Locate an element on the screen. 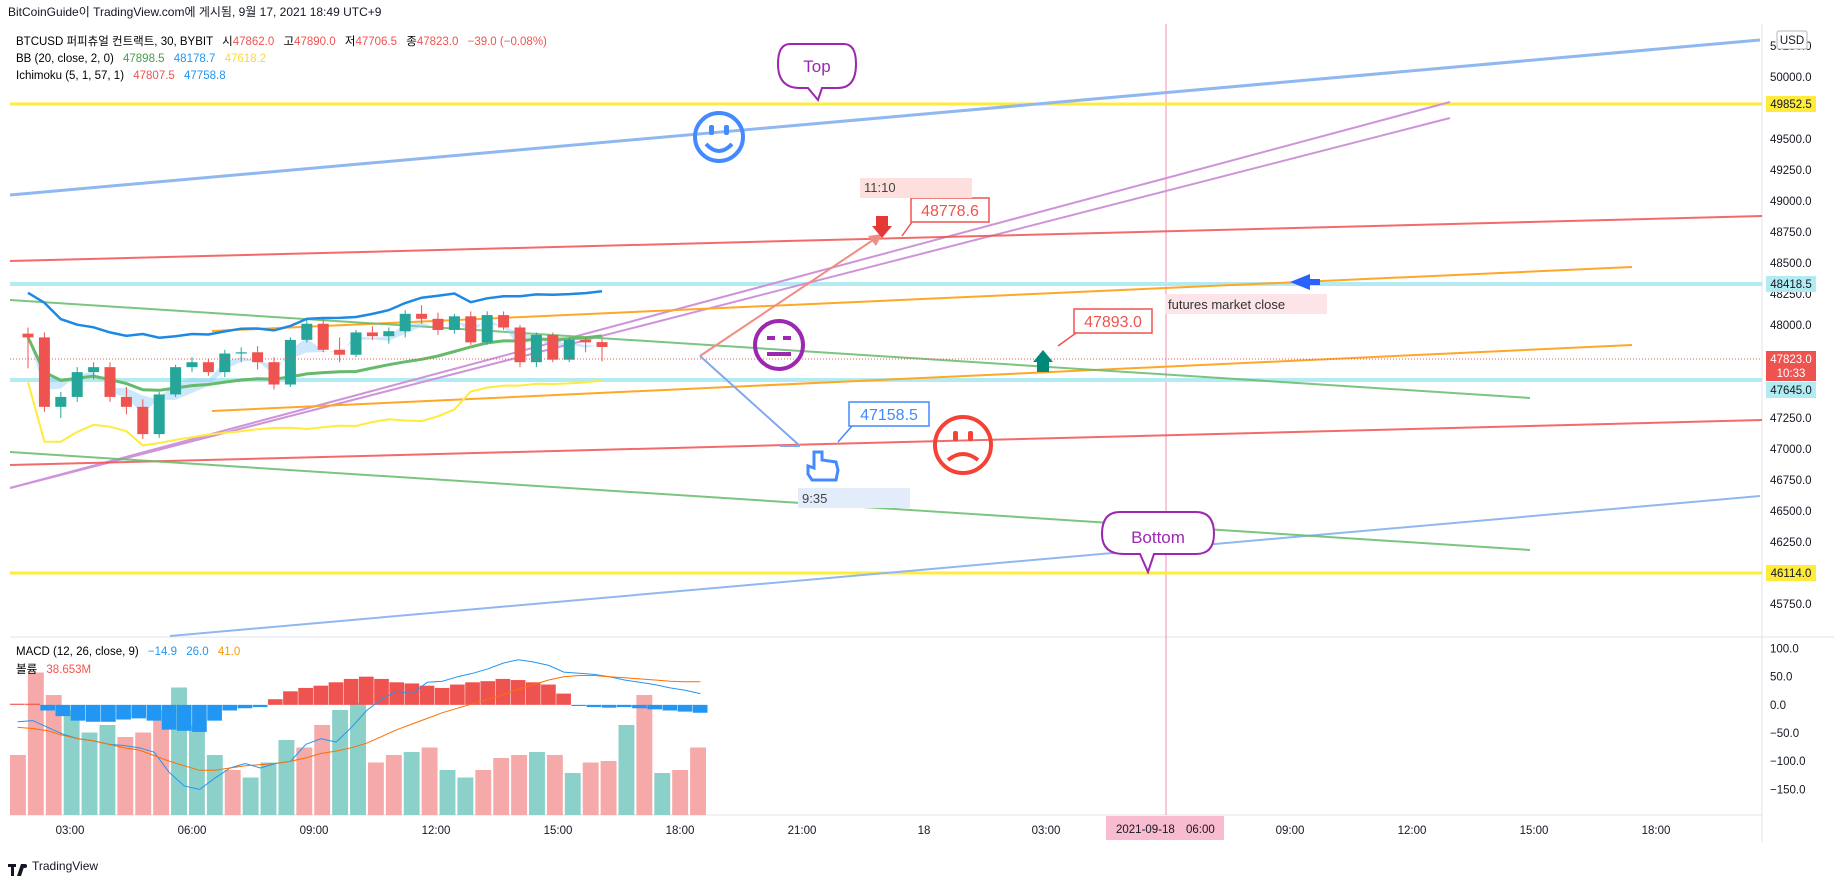  legend-macd-value: −14.9 is located at coordinates (162, 652).